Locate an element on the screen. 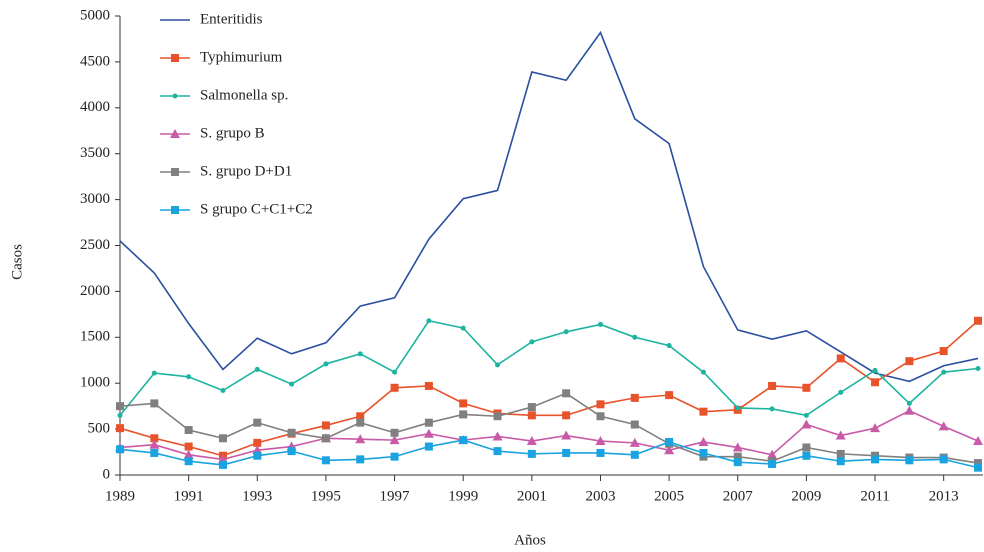 Image resolution: width=984 pixels, height=552 pixels. x-tick-label: 2005 is located at coordinates (669, 496).